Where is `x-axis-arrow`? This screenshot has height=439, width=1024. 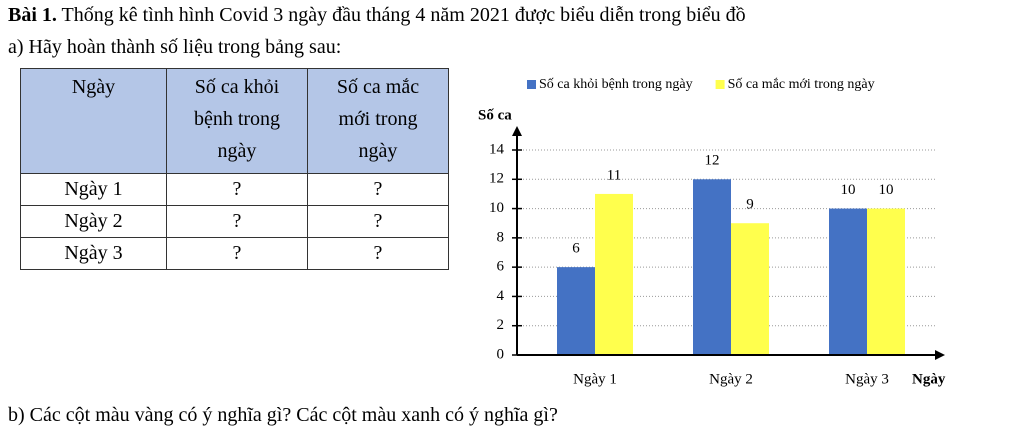 x-axis-arrow is located at coordinates (940, 355).